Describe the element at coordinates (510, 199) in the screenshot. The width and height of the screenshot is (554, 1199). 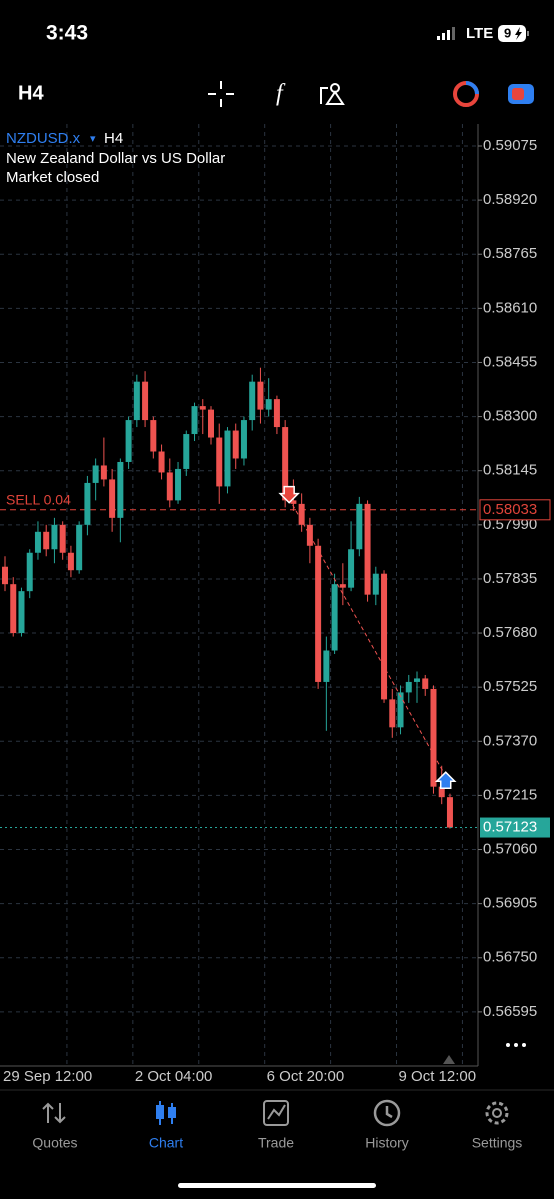
I see `y-tick-label: 0.58920` at that location.